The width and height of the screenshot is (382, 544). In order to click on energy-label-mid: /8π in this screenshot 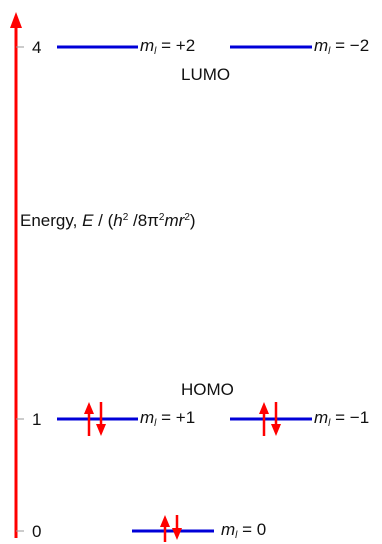, I will do `click(143, 220)`.